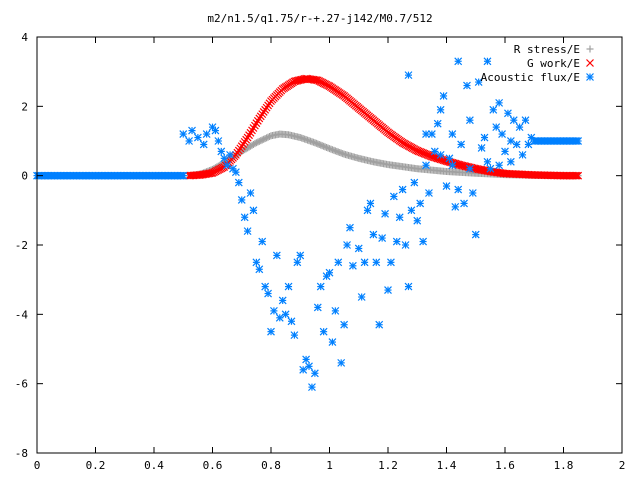 The image size is (640, 480). What do you see at coordinates (329, 465) in the screenshot?
I see `x-tick-label: 1` at bounding box center [329, 465].